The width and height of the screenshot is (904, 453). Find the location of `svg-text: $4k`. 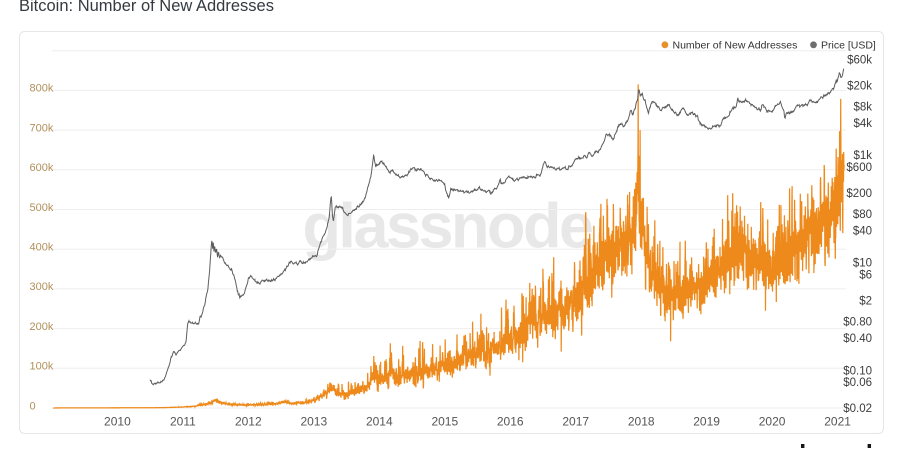

svg-text: $4k is located at coordinates (862, 124).